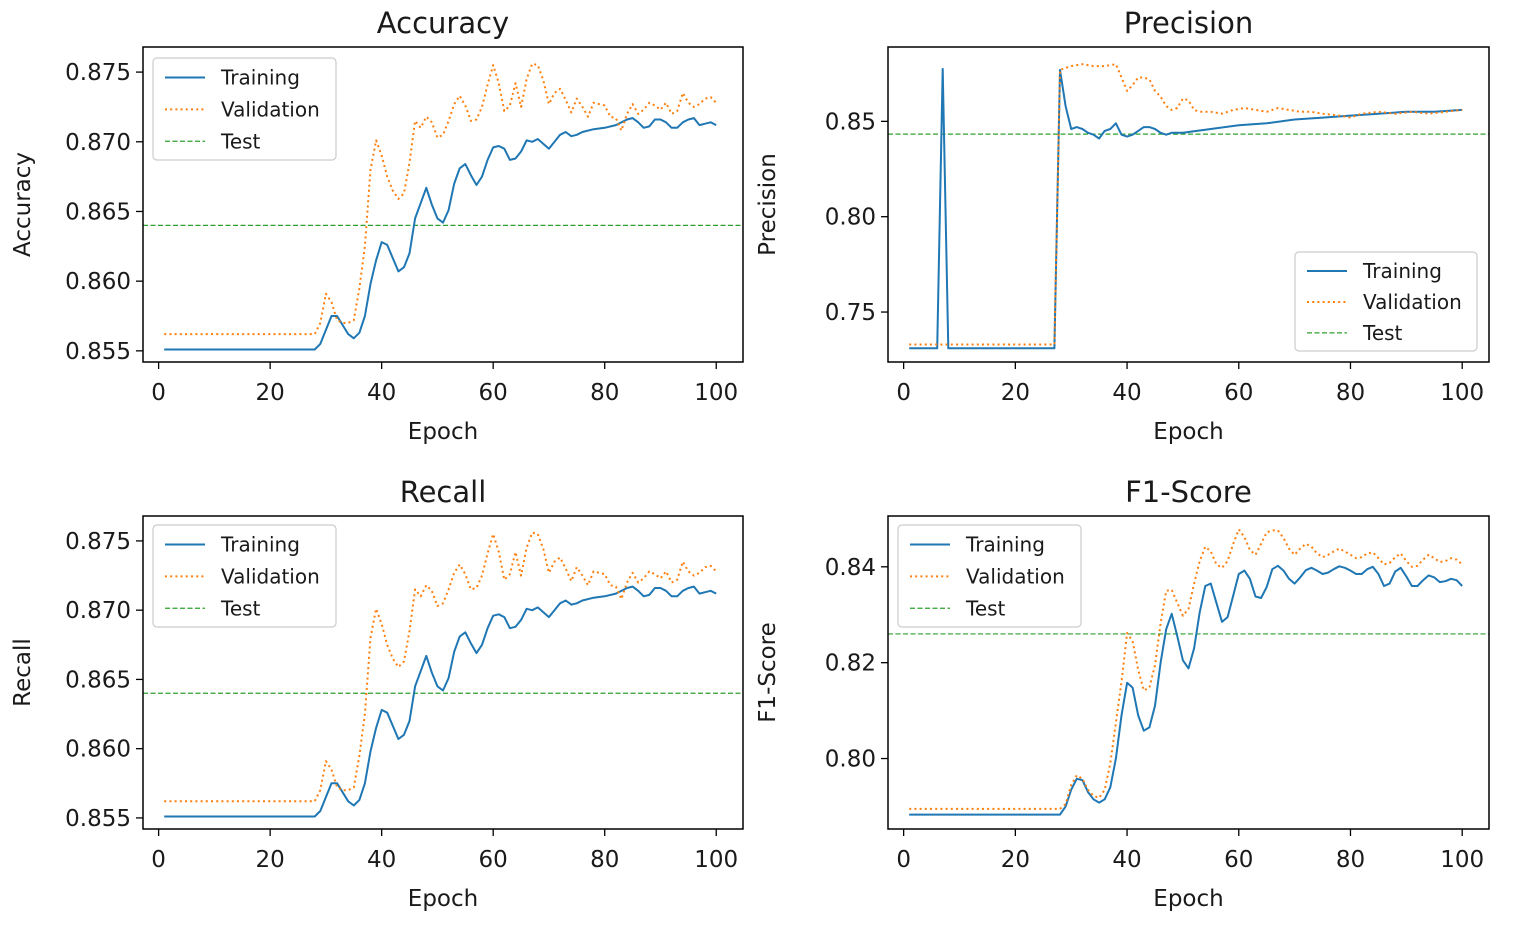  What do you see at coordinates (1188, 492) in the screenshot?
I see `chart-title: F1-Score` at bounding box center [1188, 492].